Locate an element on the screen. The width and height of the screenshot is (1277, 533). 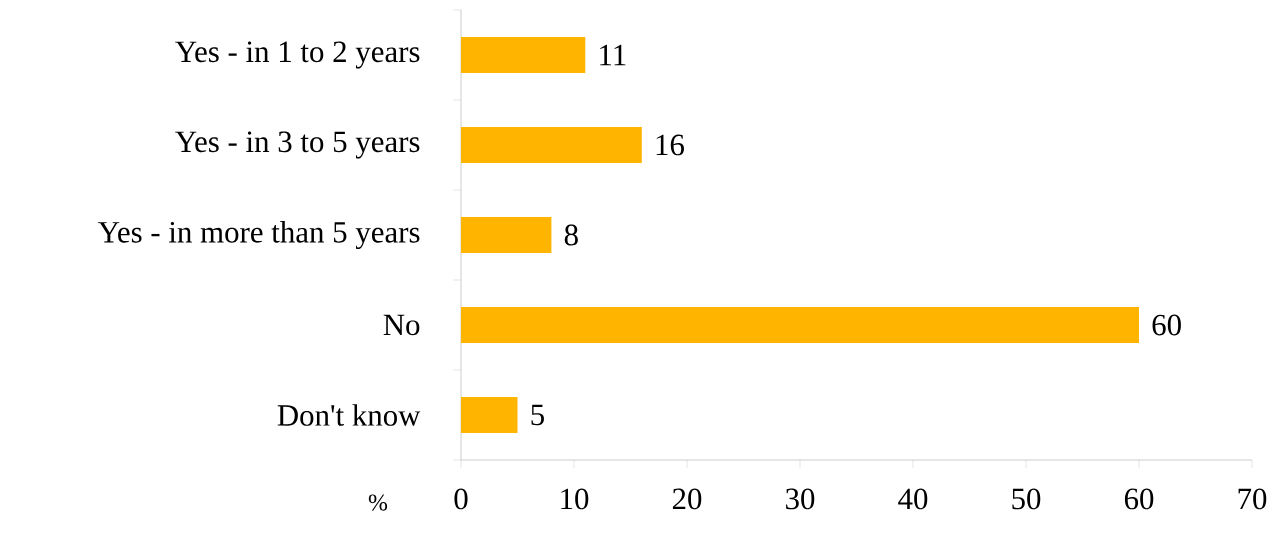
data-label: 5 is located at coordinates (537, 415).